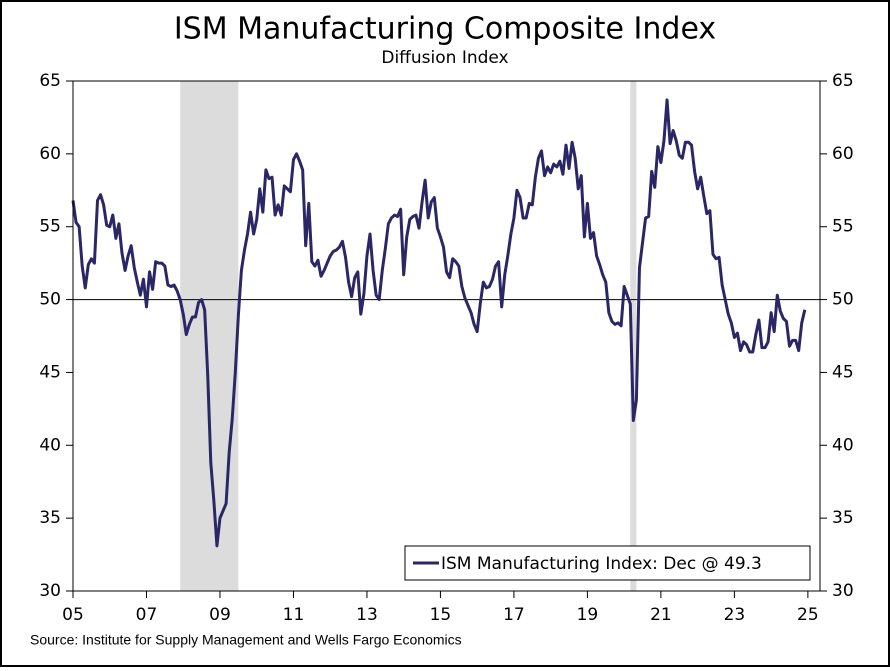 The image size is (890, 671). Describe the element at coordinates (843, 372) in the screenshot. I see `y2-tick-label: 45` at that location.